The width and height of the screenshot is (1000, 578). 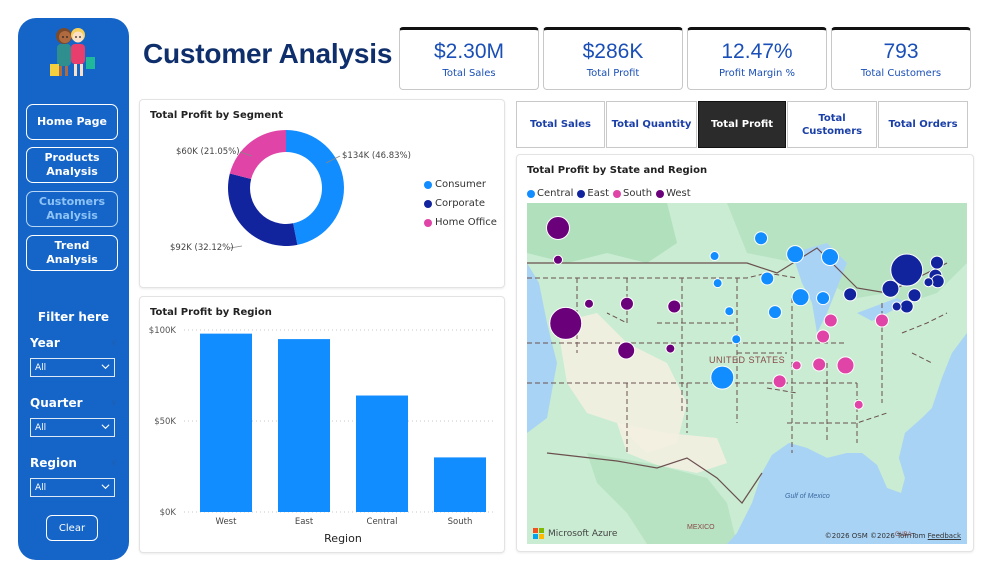 I want to click on map-legend-east: East, so click(x=593, y=193).